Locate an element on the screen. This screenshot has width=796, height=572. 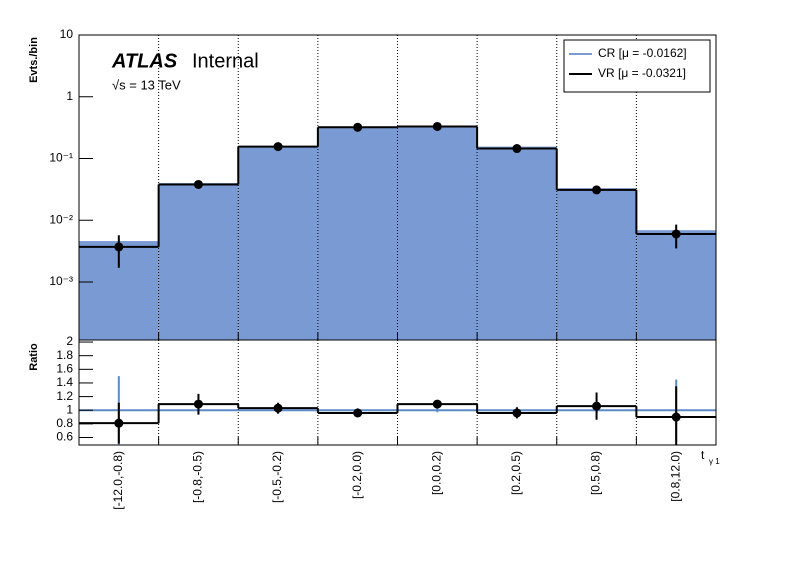
legend-label: VR [μ = -0.0321] is located at coordinates (642, 73).